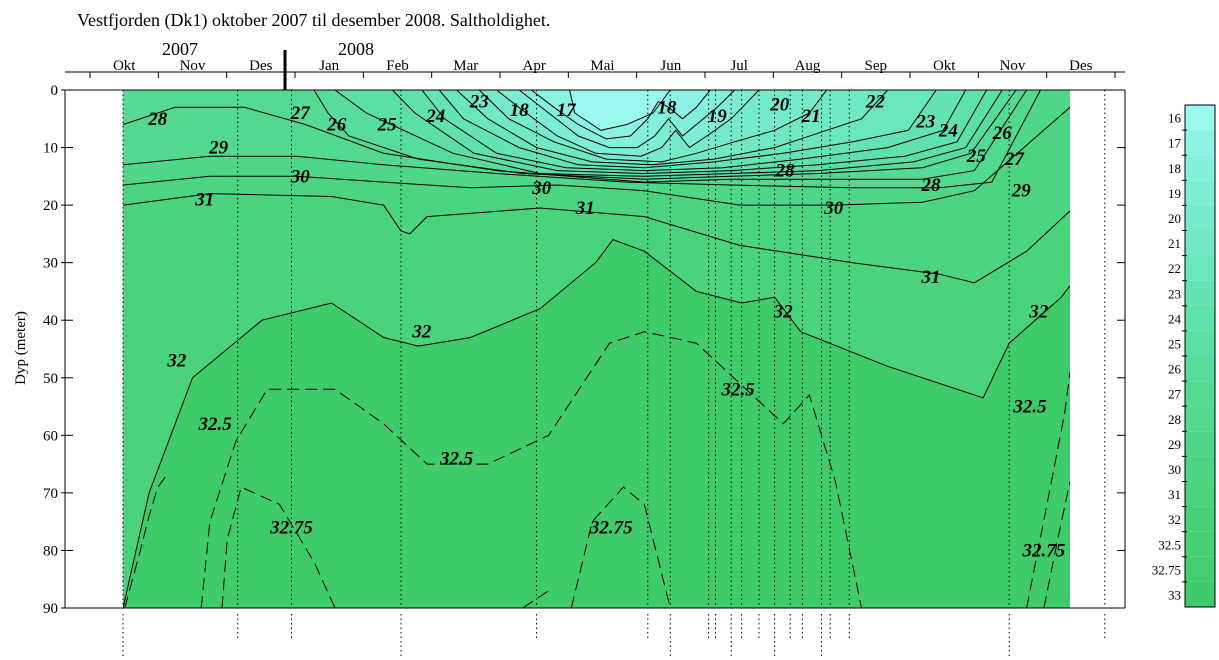 This screenshot has height=660, width=1219. What do you see at coordinates (1174, 494) in the screenshot?
I see `colorbar-label: 31` at bounding box center [1174, 494].